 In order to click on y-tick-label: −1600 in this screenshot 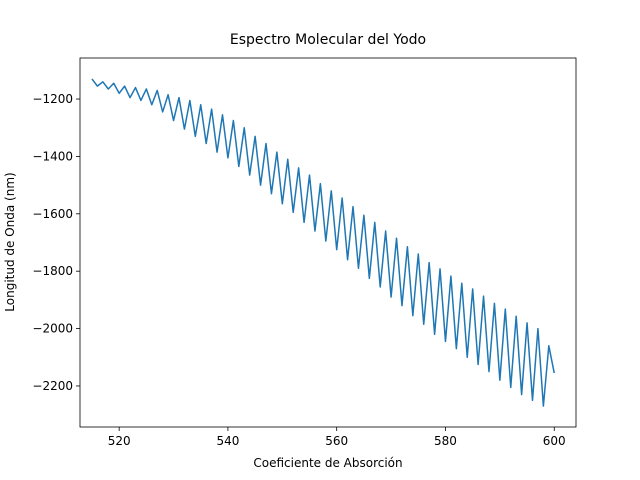, I will do `click(52, 214)`.